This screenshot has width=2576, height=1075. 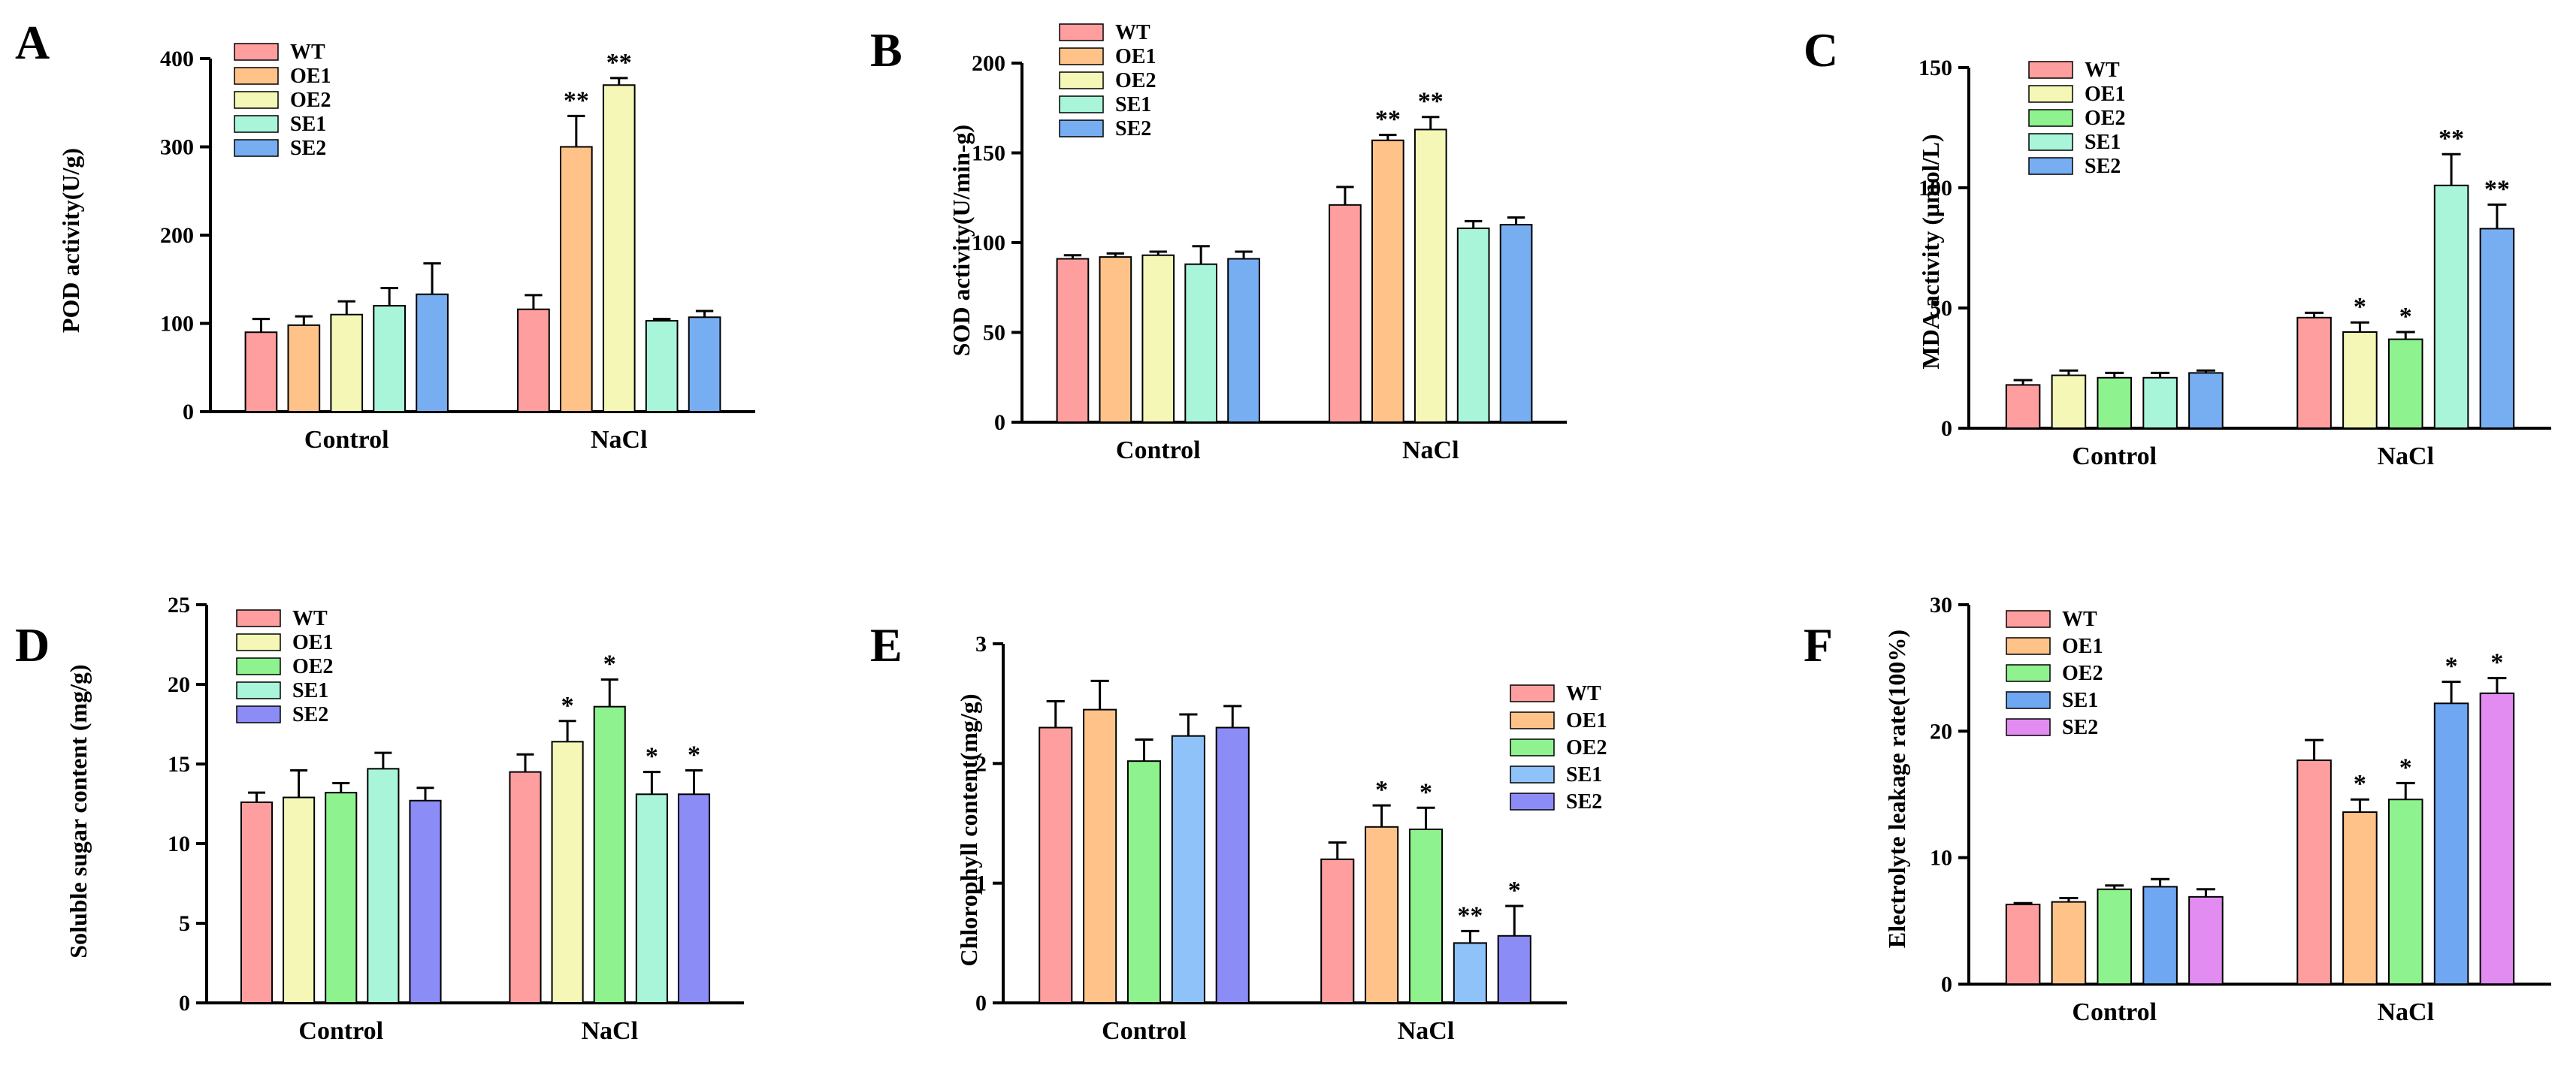 I want to click on bar-oe2-nacl, so click(x=2405, y=892).